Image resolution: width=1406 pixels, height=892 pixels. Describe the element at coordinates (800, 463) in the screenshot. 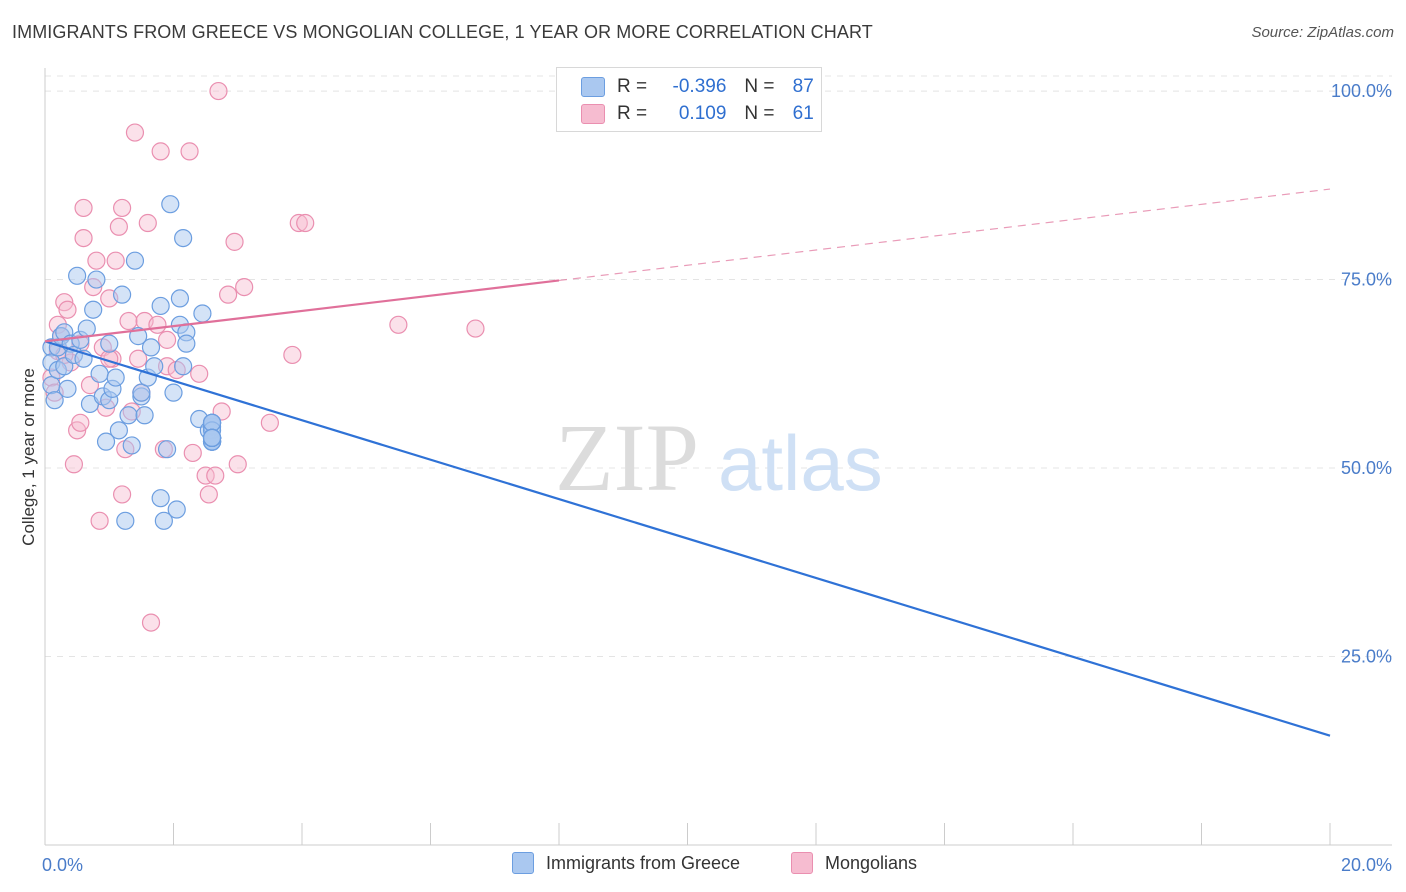

I see `watermark-atlas: atlas` at that location.